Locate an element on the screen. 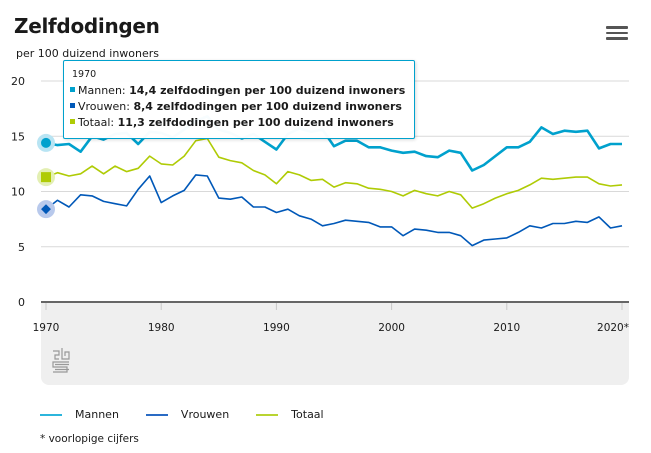 This screenshot has height=453, width=651. tooltip-year: 1970 is located at coordinates (84, 74).